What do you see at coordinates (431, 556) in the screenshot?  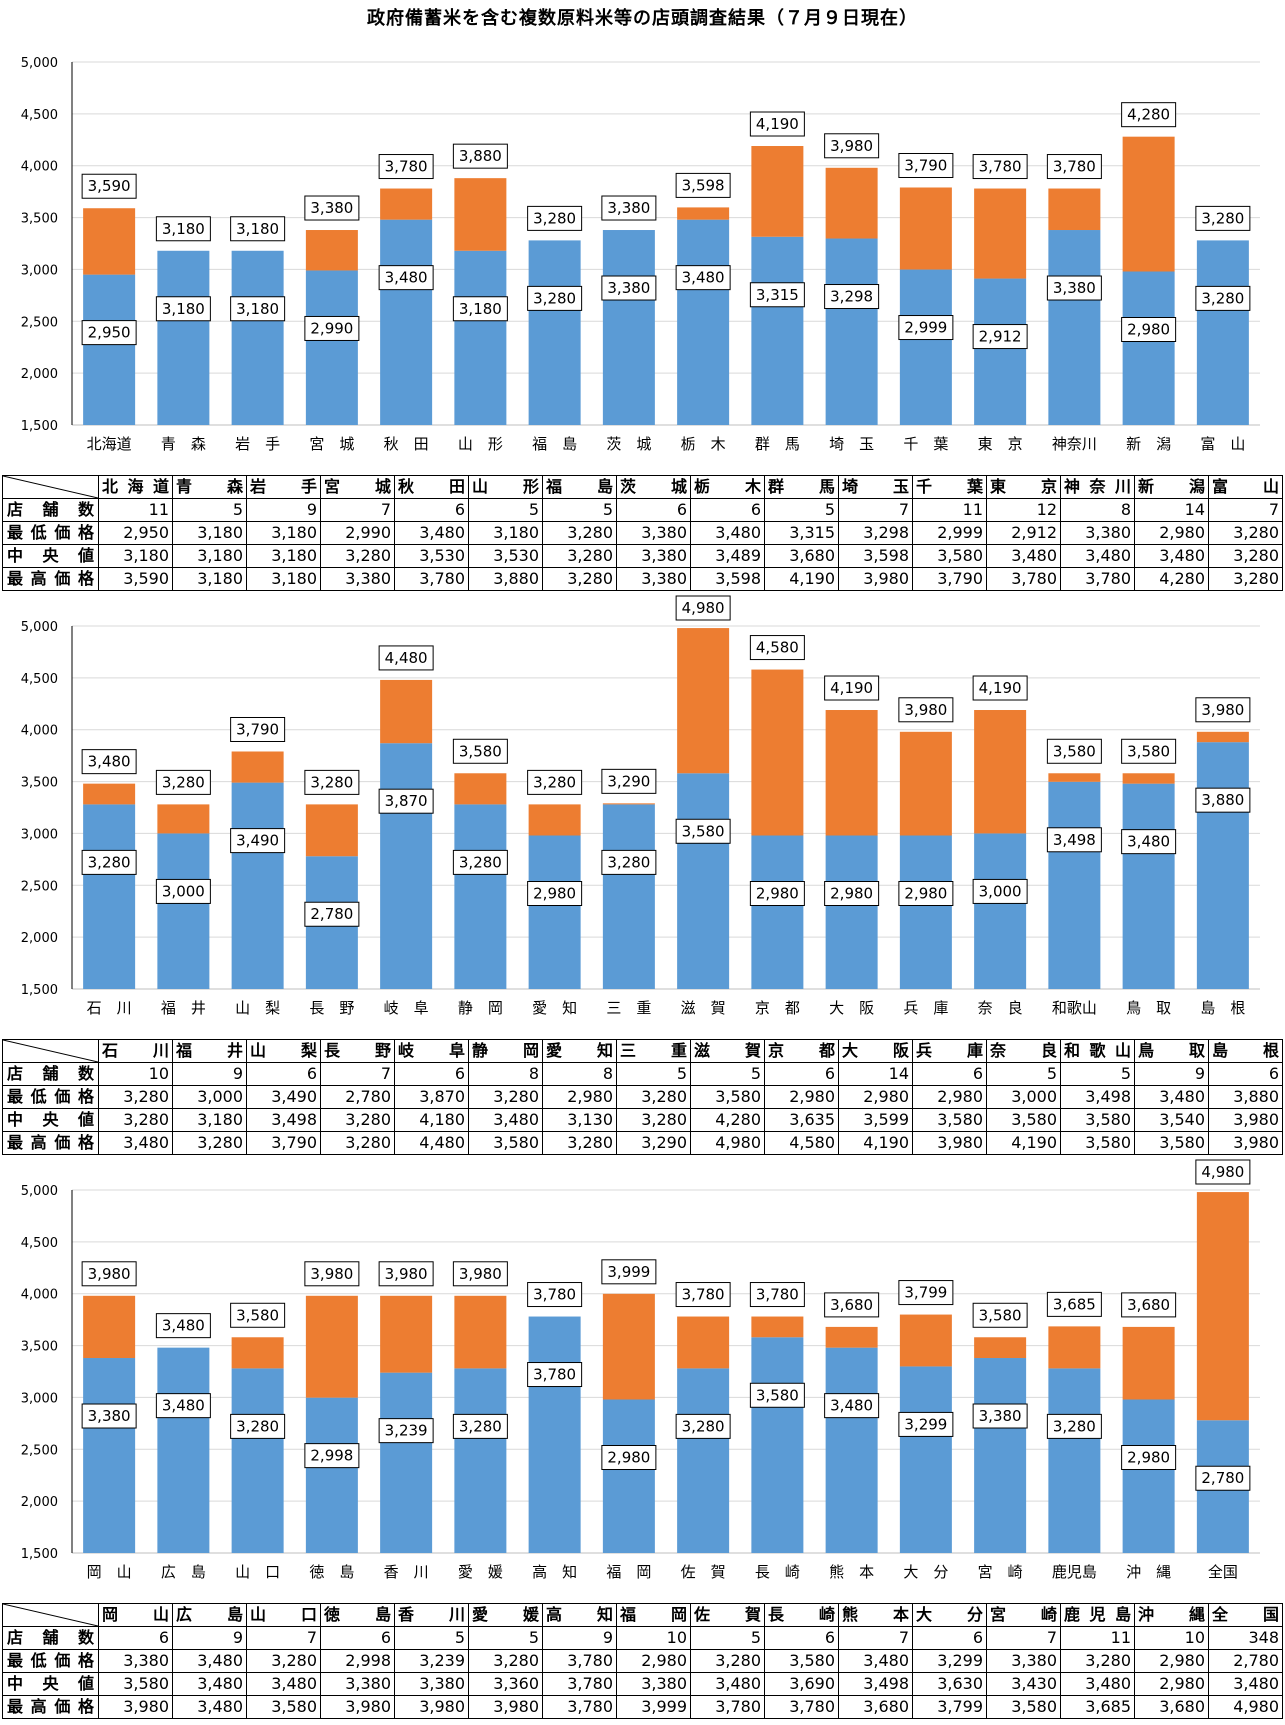 I see `table-cell: 3,530` at bounding box center [431, 556].